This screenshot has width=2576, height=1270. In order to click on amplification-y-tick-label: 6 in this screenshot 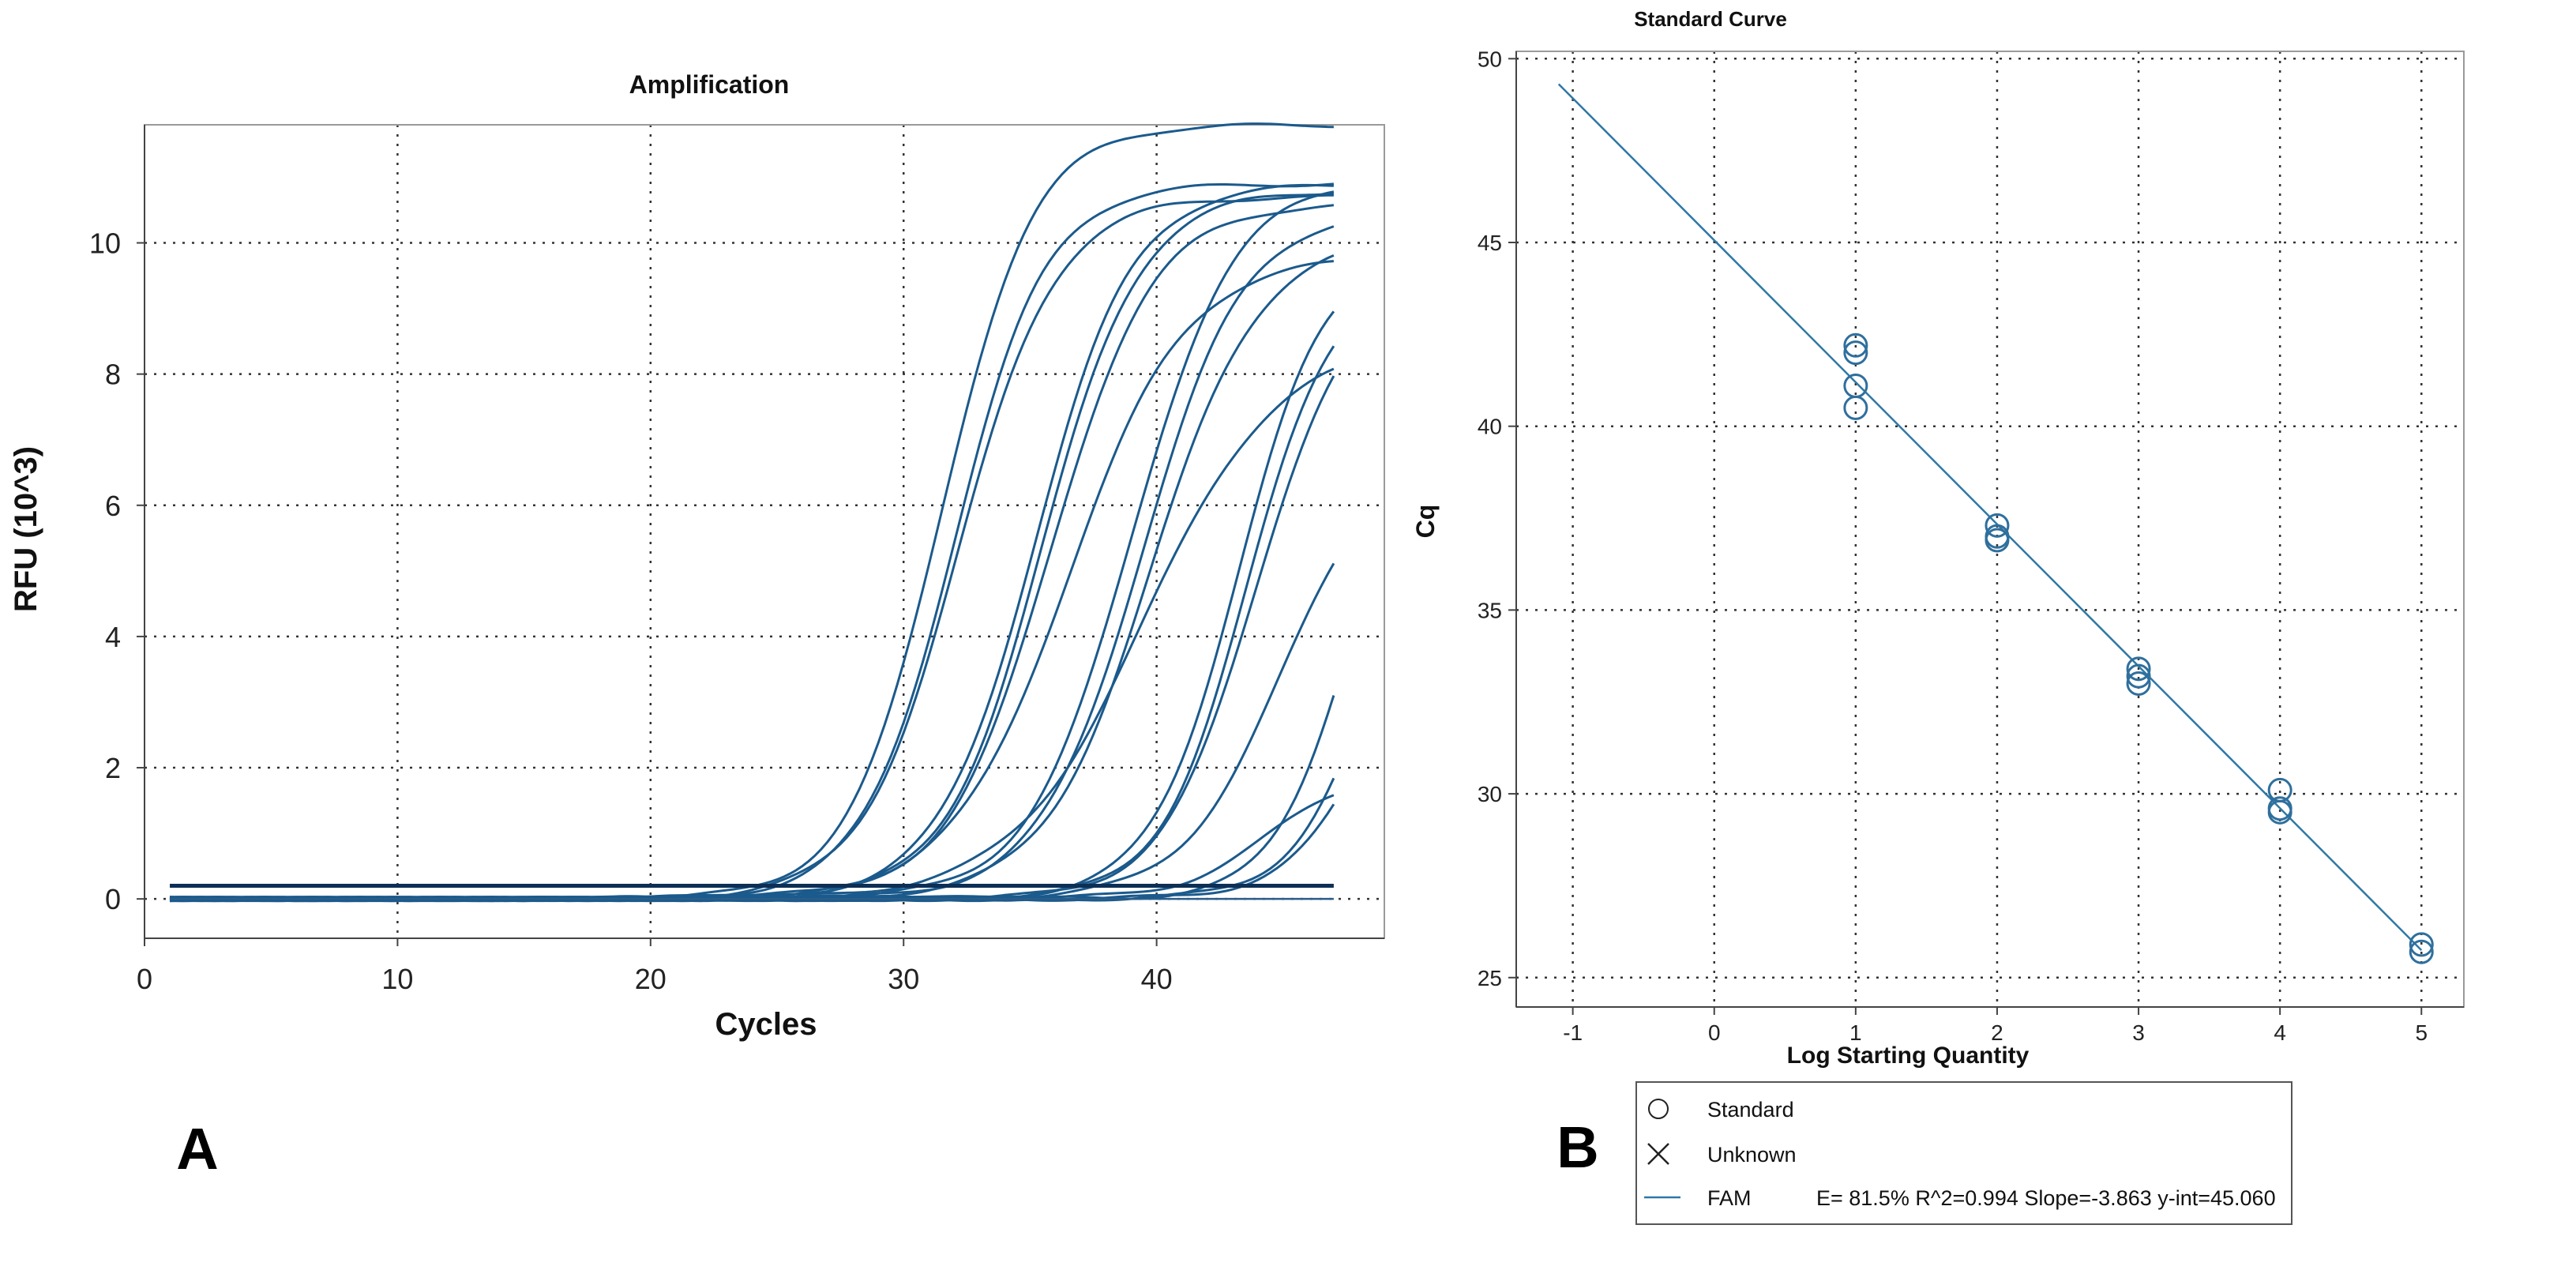, I will do `click(113, 506)`.